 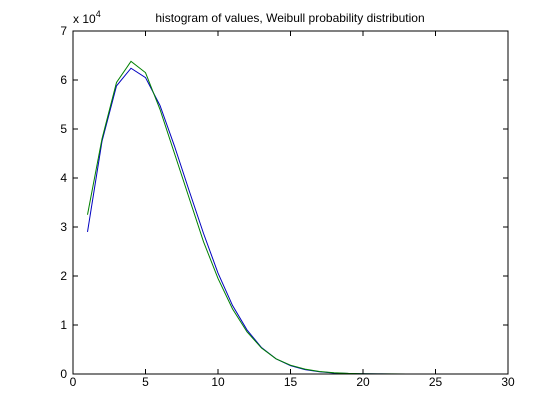 What do you see at coordinates (508, 382) in the screenshot?
I see `x-tick-label: 30` at bounding box center [508, 382].